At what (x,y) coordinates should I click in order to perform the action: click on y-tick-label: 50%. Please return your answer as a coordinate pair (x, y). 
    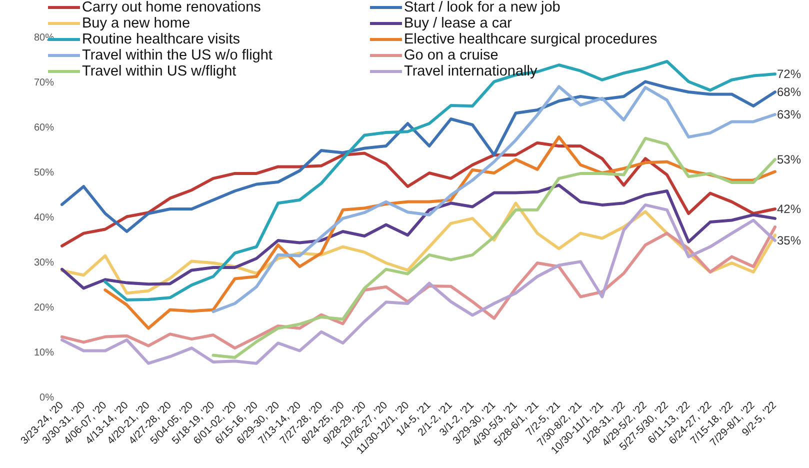
    Looking at the image, I should click on (44, 173).